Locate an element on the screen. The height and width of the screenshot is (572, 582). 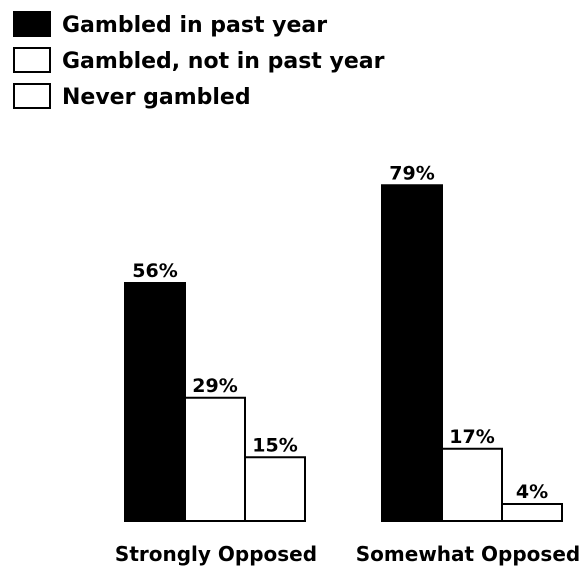
value-label-strongly-opposed-gambled-not-in-past-year: 29% is located at coordinates (214, 386).